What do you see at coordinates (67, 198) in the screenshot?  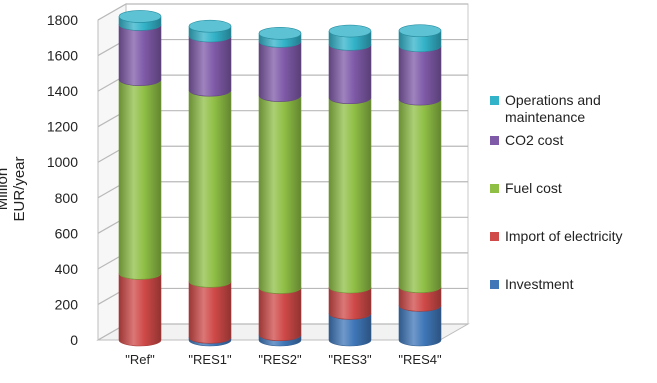 I see `y-tick-label: 800` at bounding box center [67, 198].